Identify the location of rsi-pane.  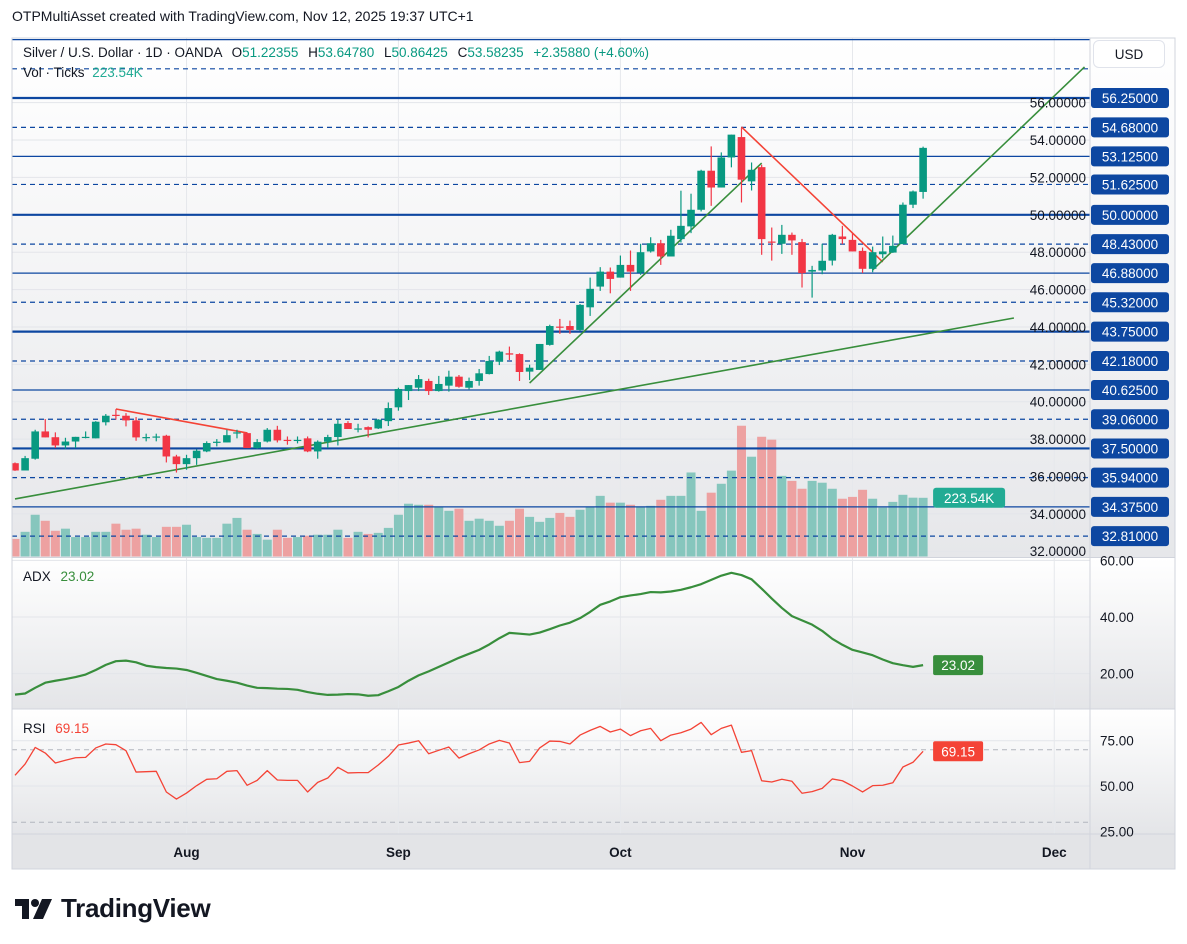
(593, 771).